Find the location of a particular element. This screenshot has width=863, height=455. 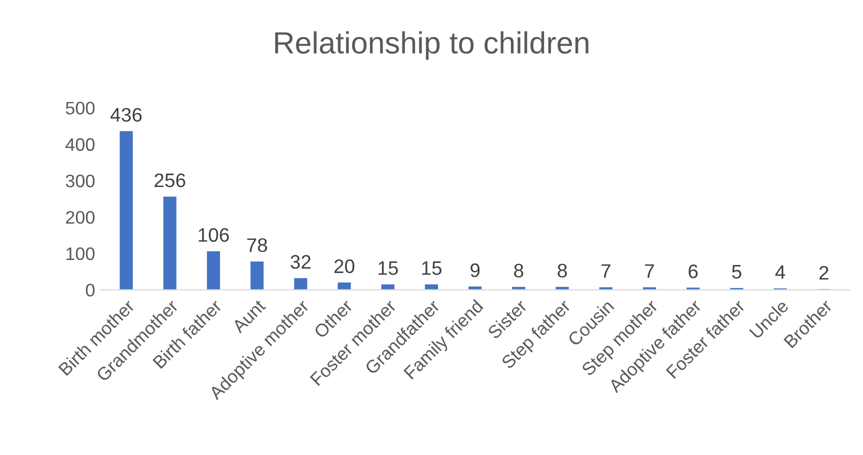

data-label: 20 is located at coordinates (344, 266).